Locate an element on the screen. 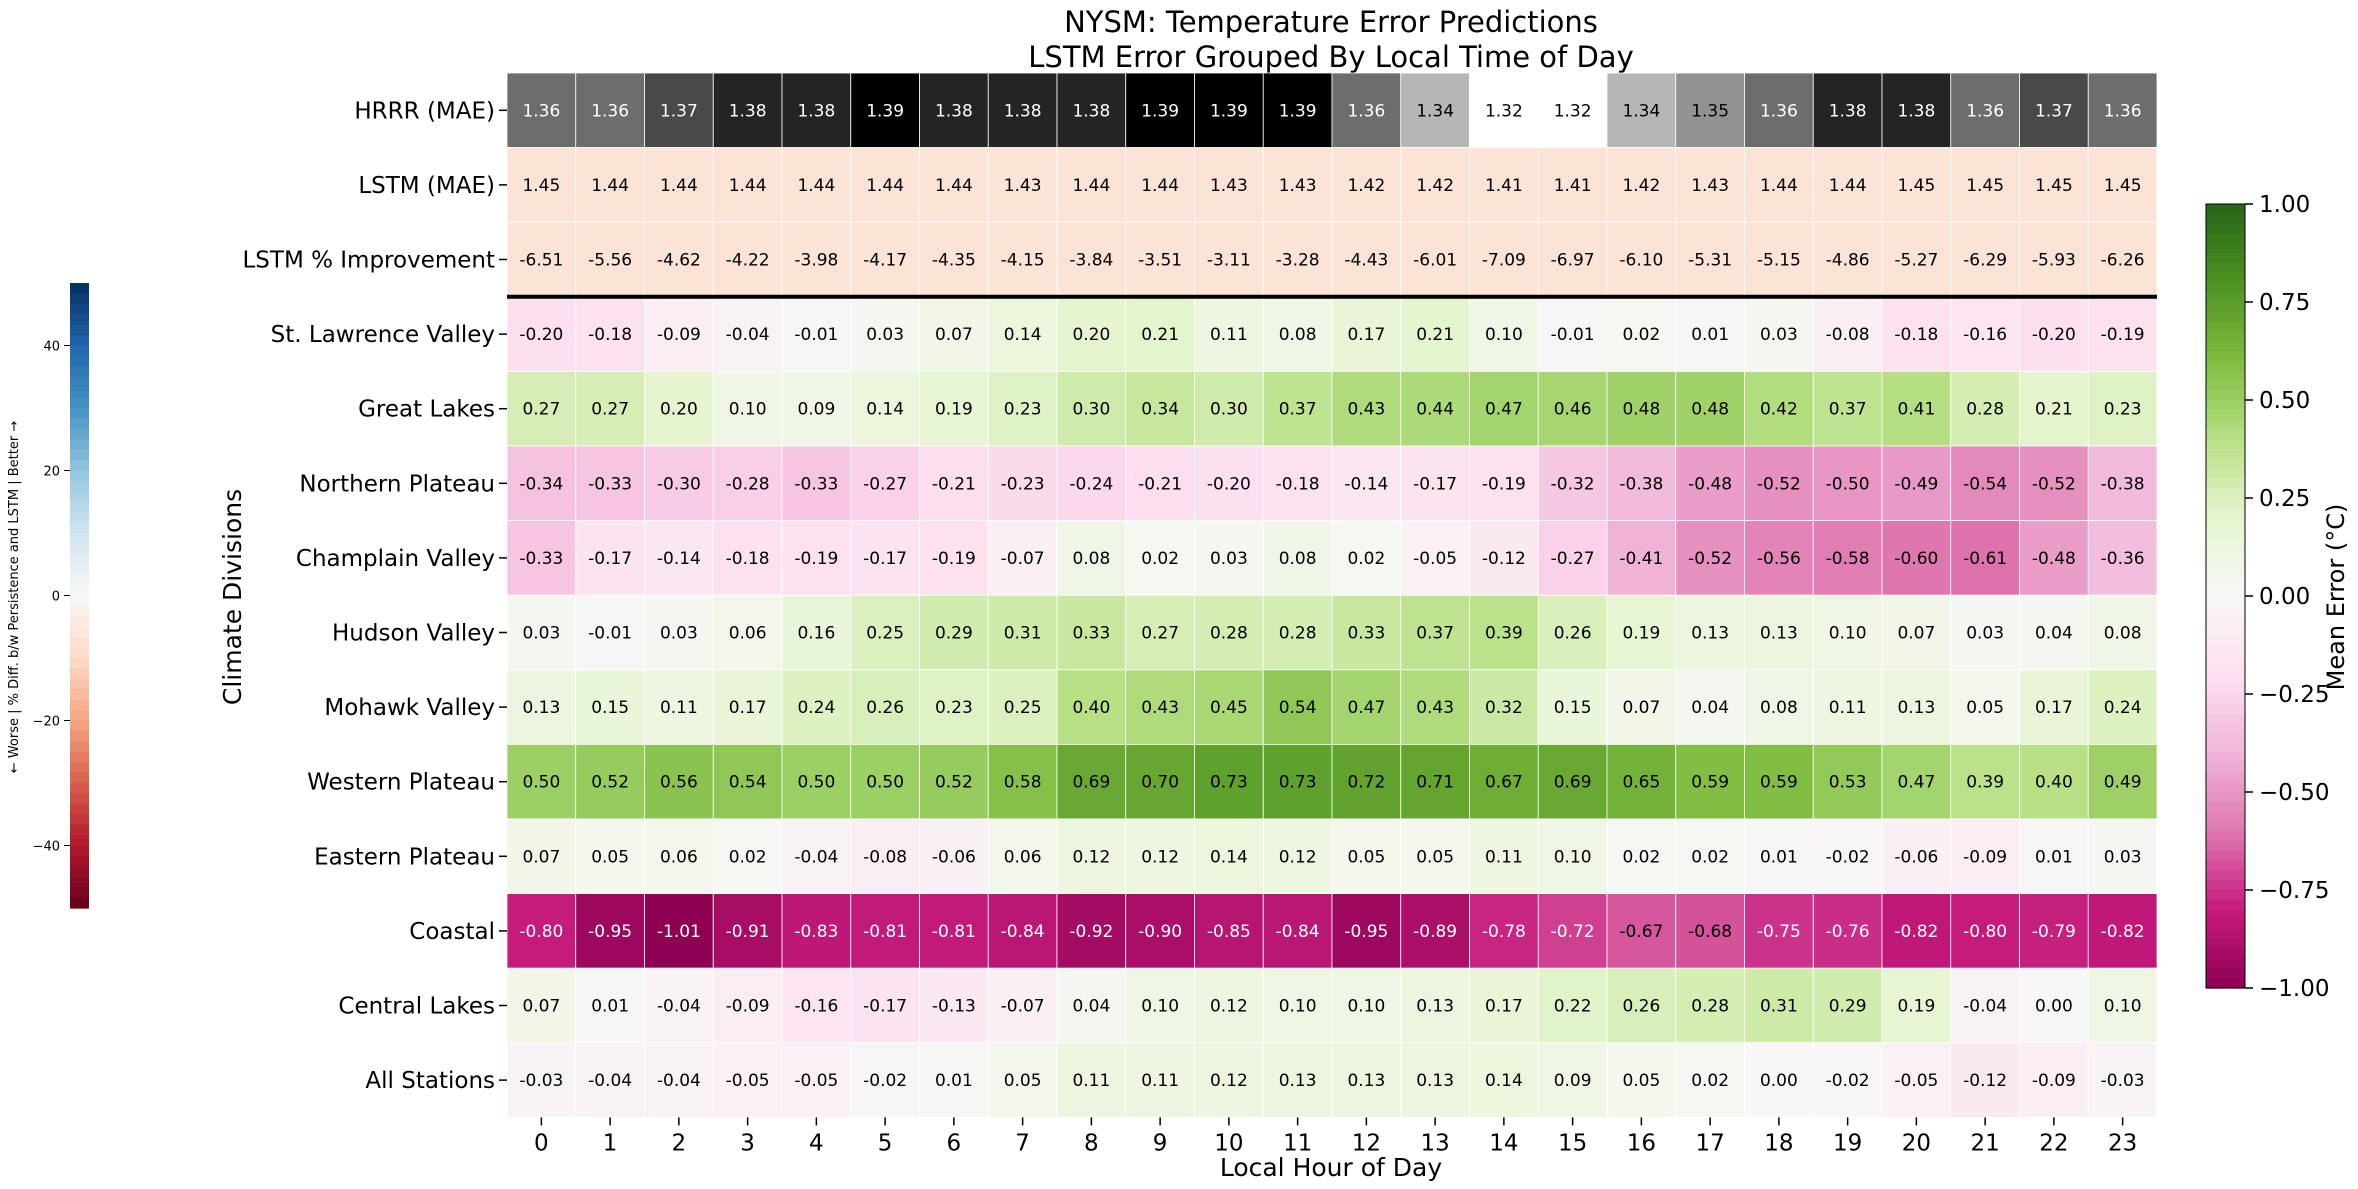  chart-title-line2: LSTM Error Grouped By Local Time of Day is located at coordinates (1330, 57).